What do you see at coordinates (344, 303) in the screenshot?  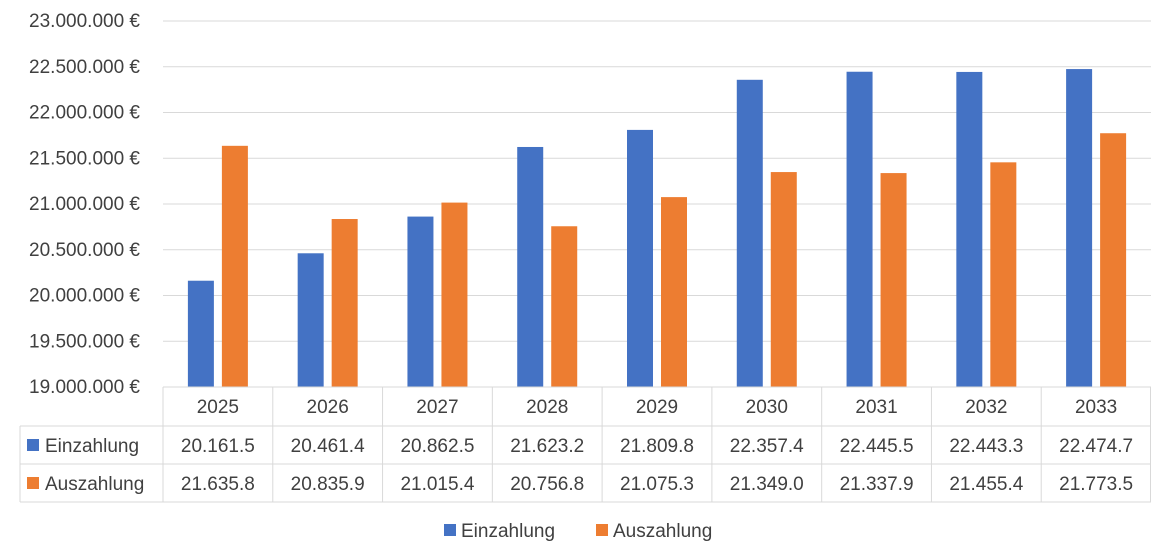 I see `bar-auszahlung-2026` at bounding box center [344, 303].